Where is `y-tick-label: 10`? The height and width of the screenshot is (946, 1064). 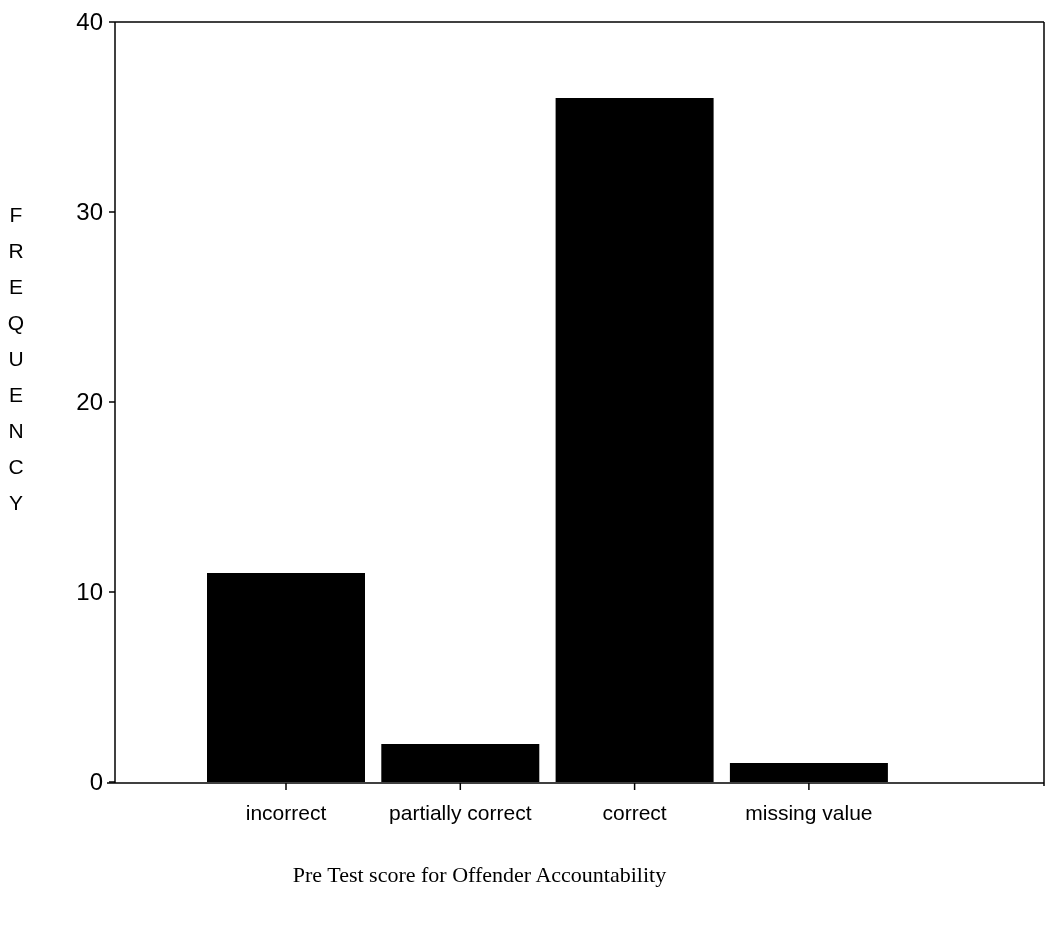
y-tick-label: 10 is located at coordinates (89, 592).